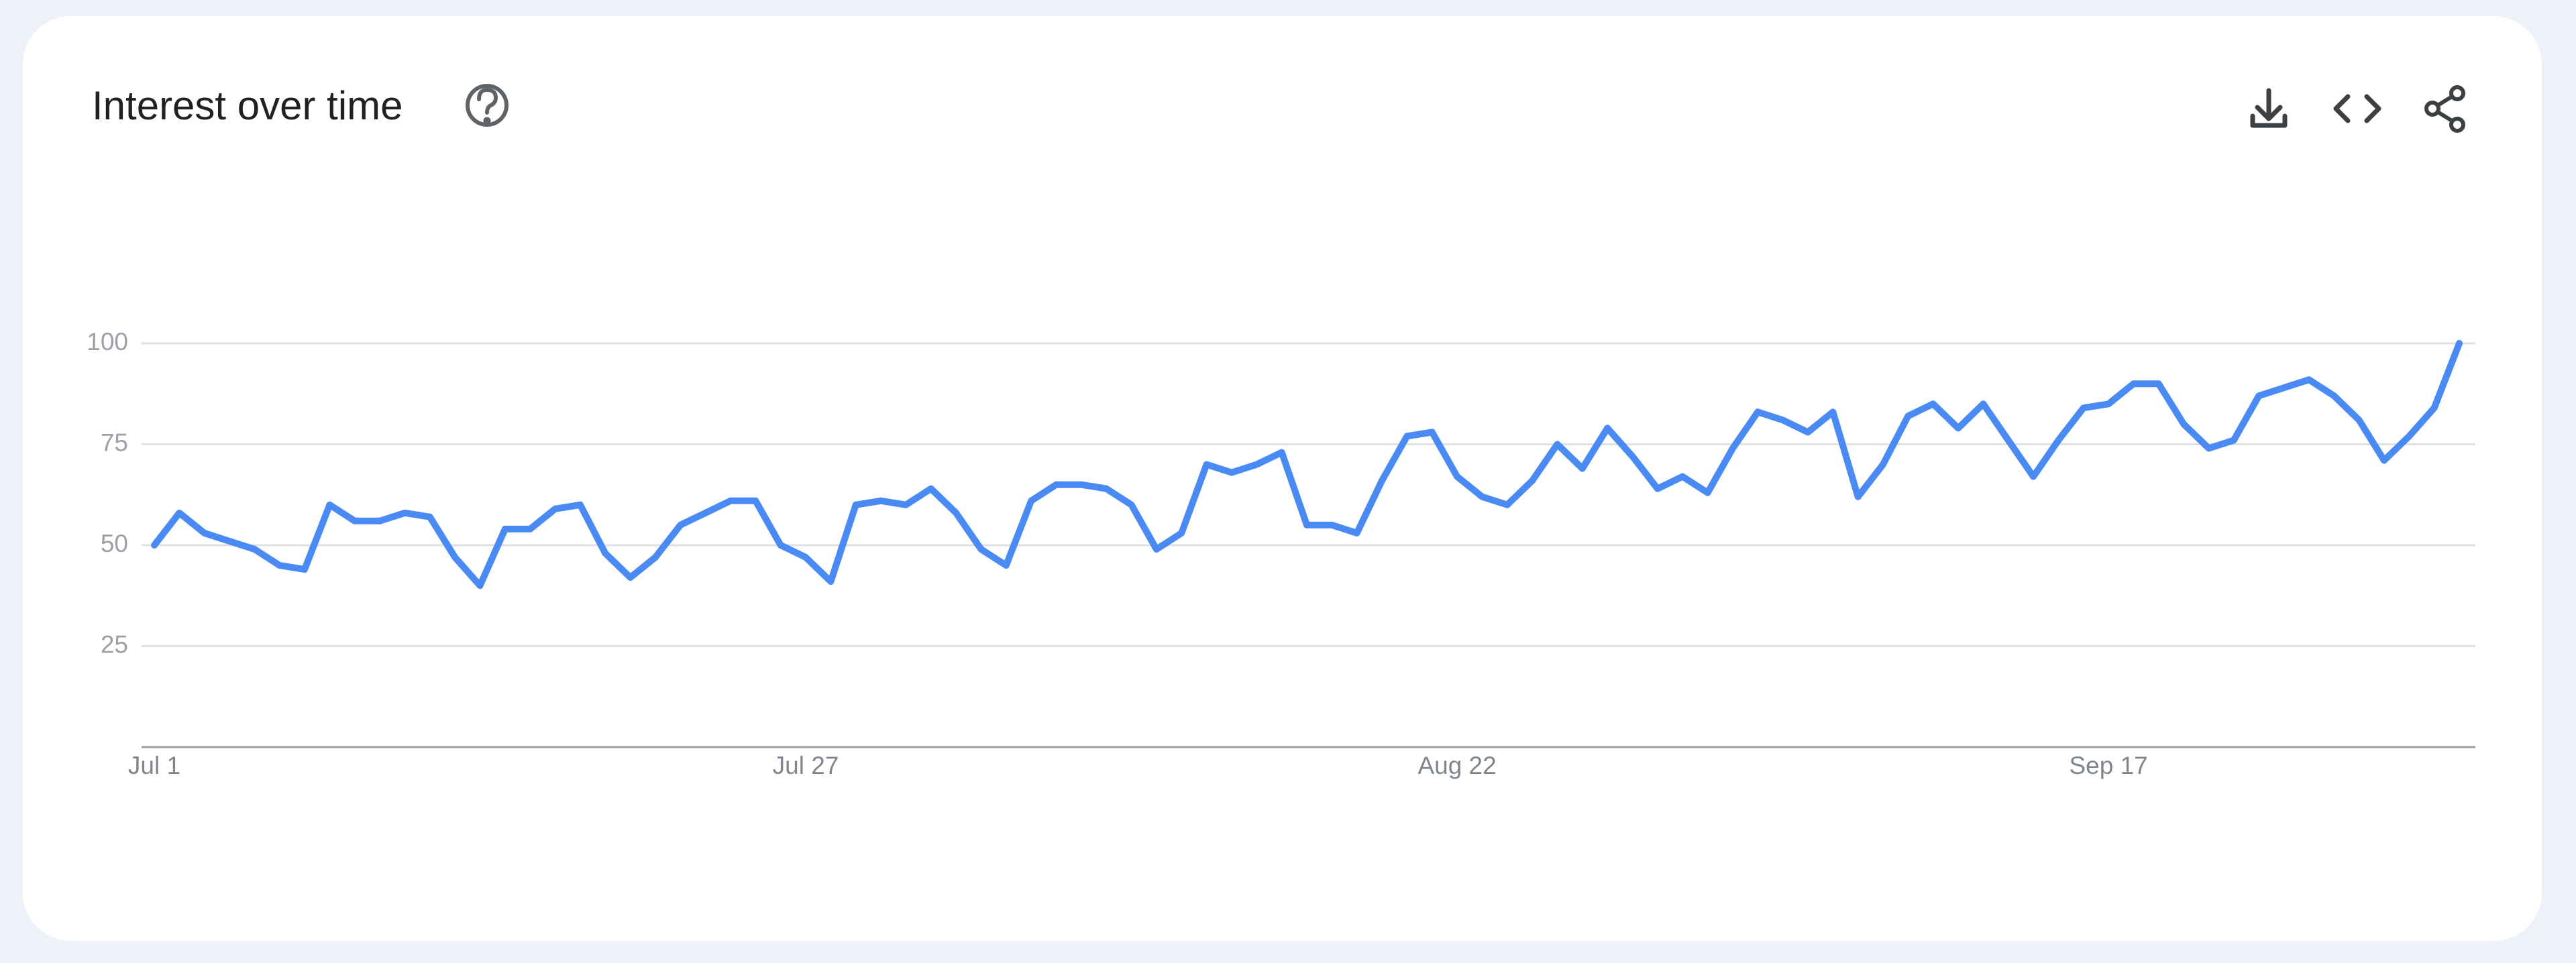 Image resolution: width=2576 pixels, height=963 pixels. What do you see at coordinates (114, 442) in the screenshot?
I see `y-tick-label: 75` at bounding box center [114, 442].